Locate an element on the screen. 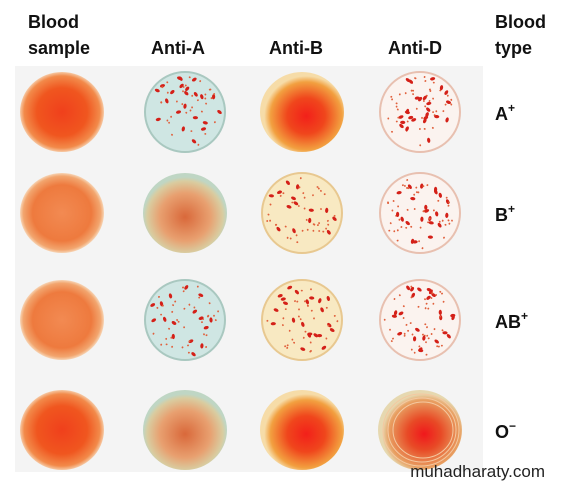 The height and width of the screenshot is (490, 564). column-header: Blood is located at coordinates (53, 22).